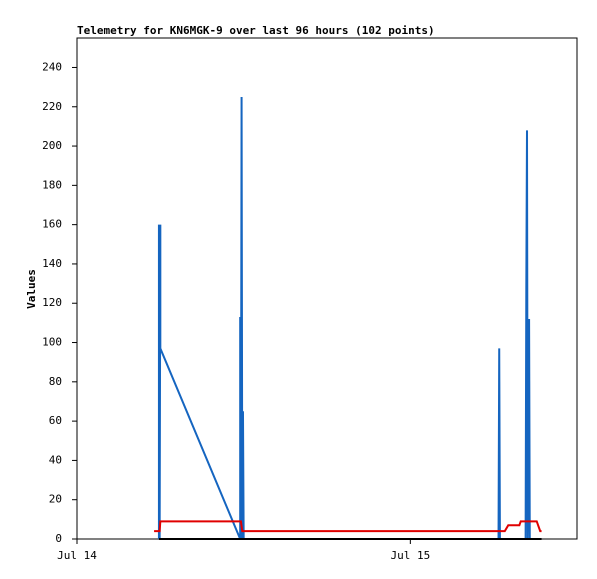 The height and width of the screenshot is (579, 597). What do you see at coordinates (52, 342) in the screenshot?
I see `y-tick-label: 100` at bounding box center [52, 342].